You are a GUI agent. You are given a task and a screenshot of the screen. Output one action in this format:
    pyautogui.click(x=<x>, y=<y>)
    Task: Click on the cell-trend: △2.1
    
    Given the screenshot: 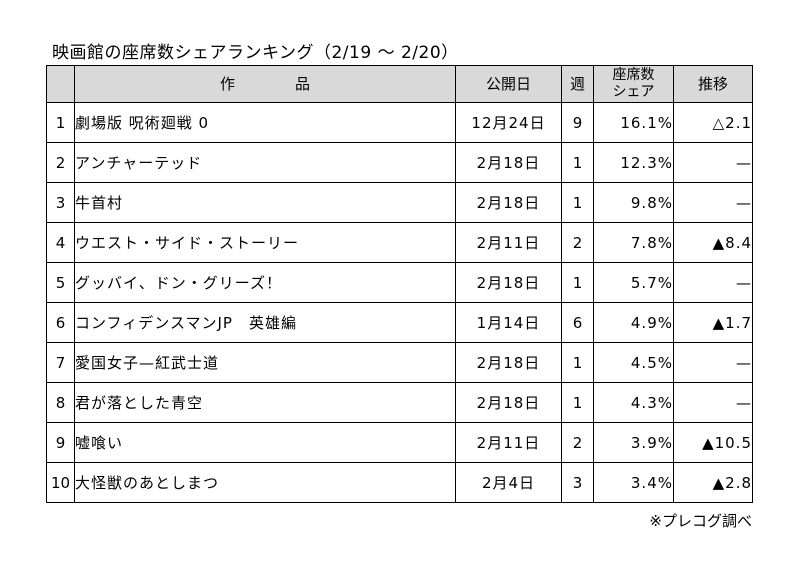 What is the action you would take?
    pyautogui.click(x=713, y=122)
    